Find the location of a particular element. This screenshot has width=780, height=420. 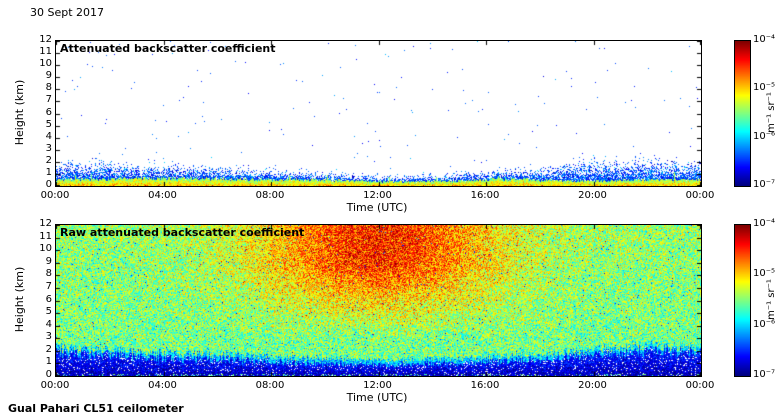

colorbar-bottom is located at coordinates (742, 300).